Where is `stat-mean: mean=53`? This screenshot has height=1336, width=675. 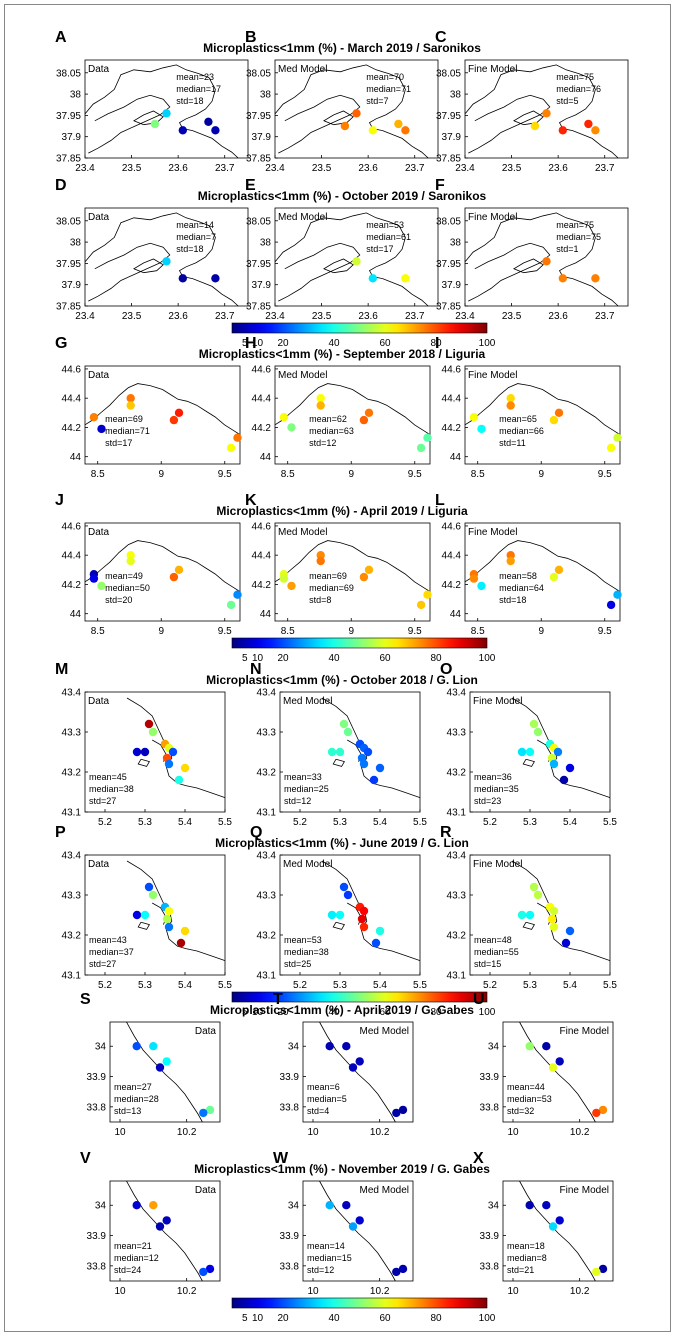
stat-mean: mean=53 is located at coordinates (303, 940).